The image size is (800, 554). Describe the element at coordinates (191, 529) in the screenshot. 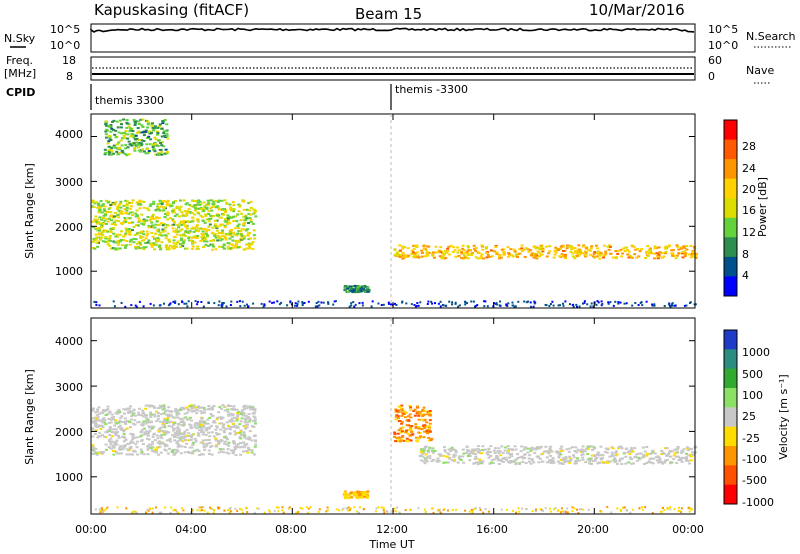

I see `xtick-0400: 04:00` at that location.